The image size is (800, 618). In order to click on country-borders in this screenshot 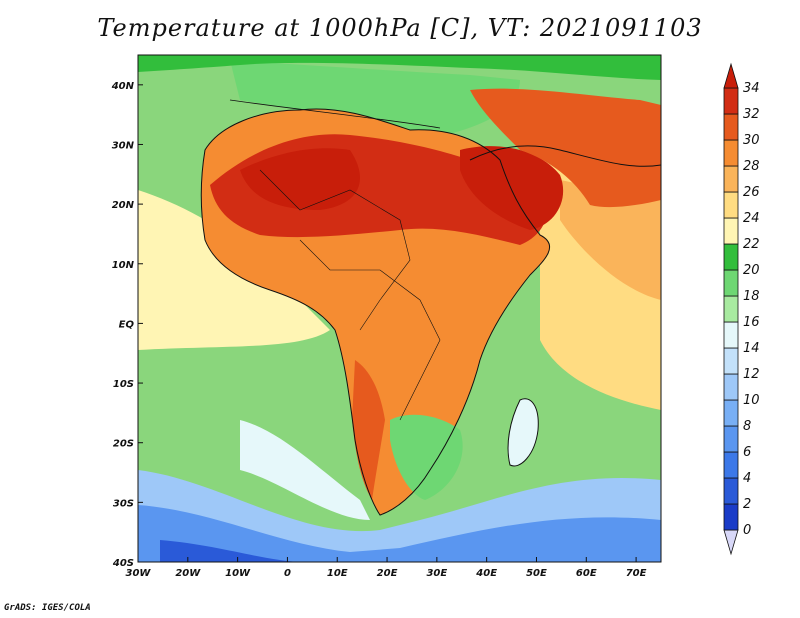, I will do `click(335, 250)`.